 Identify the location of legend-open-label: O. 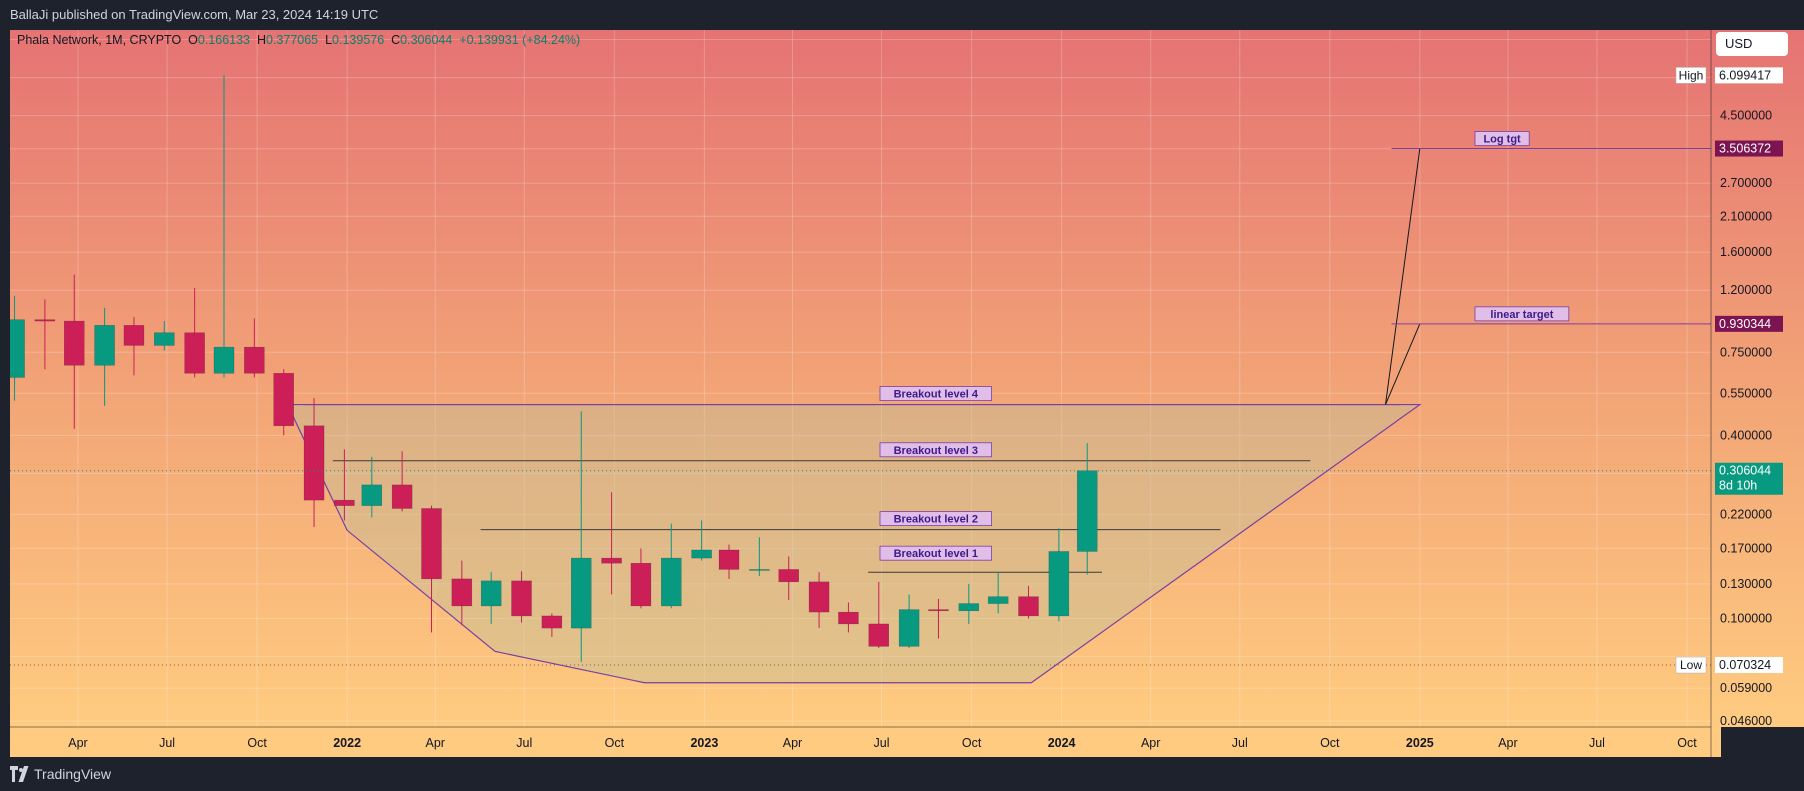
(193, 40).